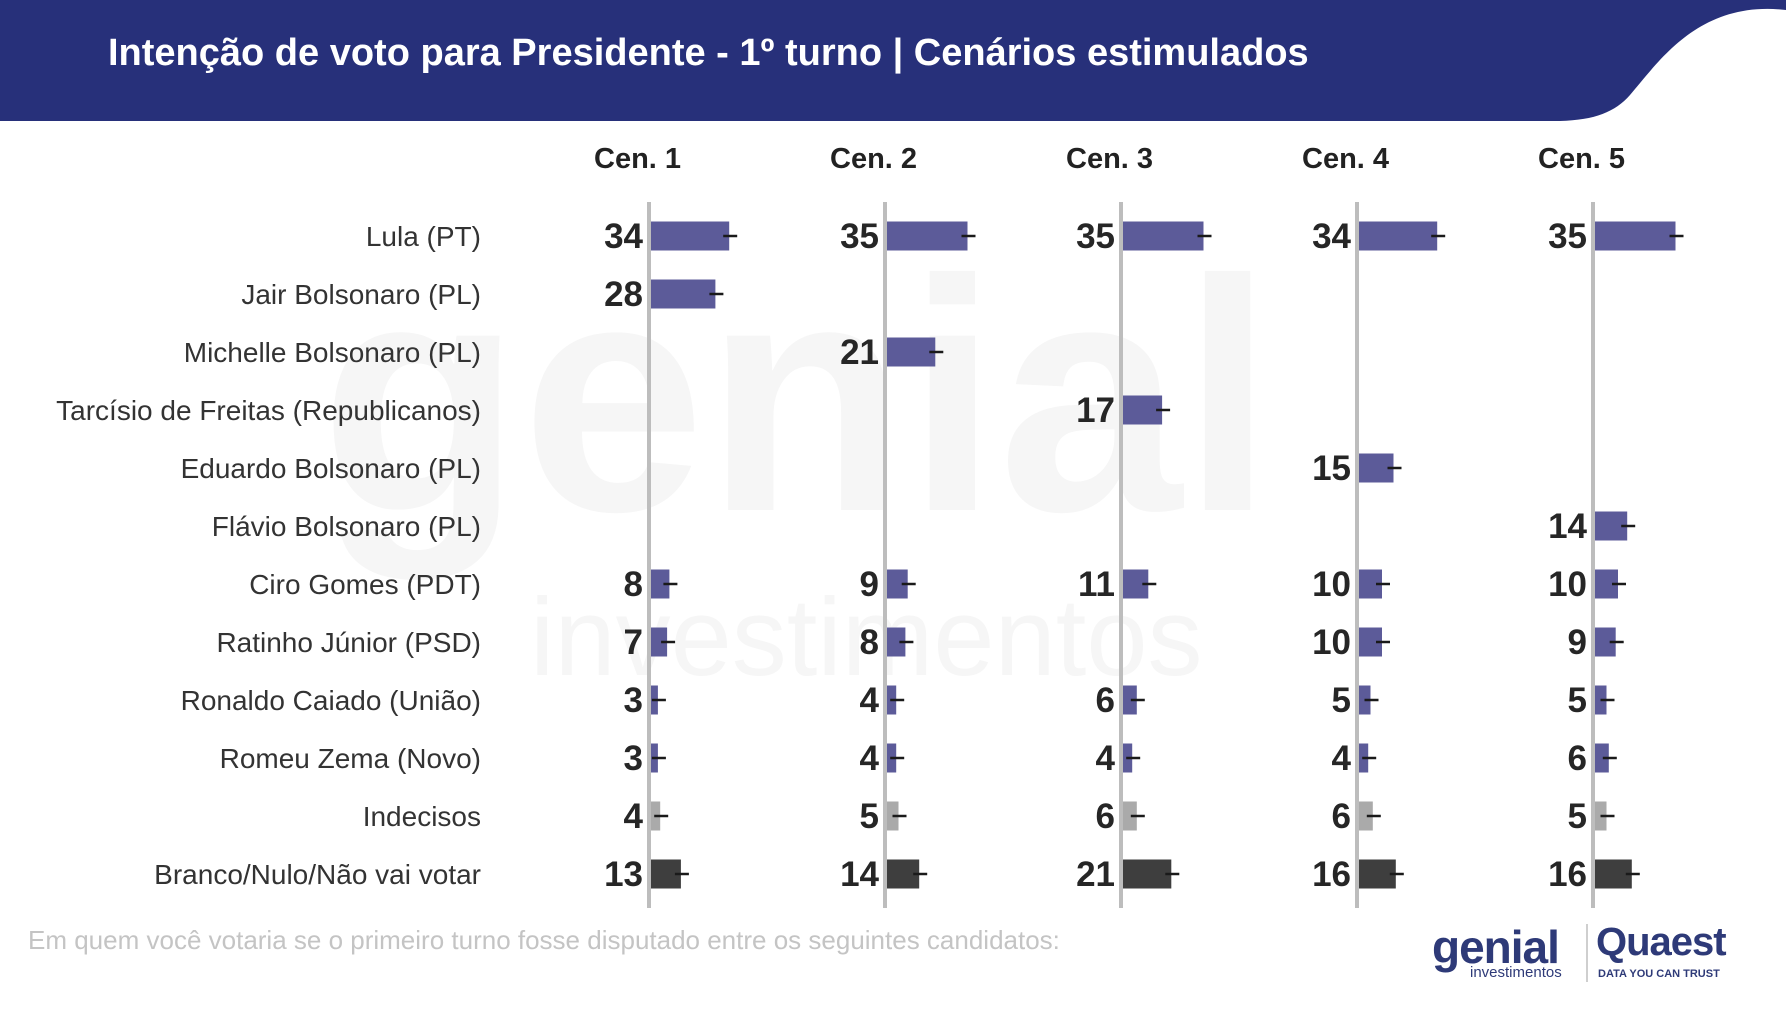 The image size is (1786, 1017). I want to click on value-label: 7, so click(633, 642).